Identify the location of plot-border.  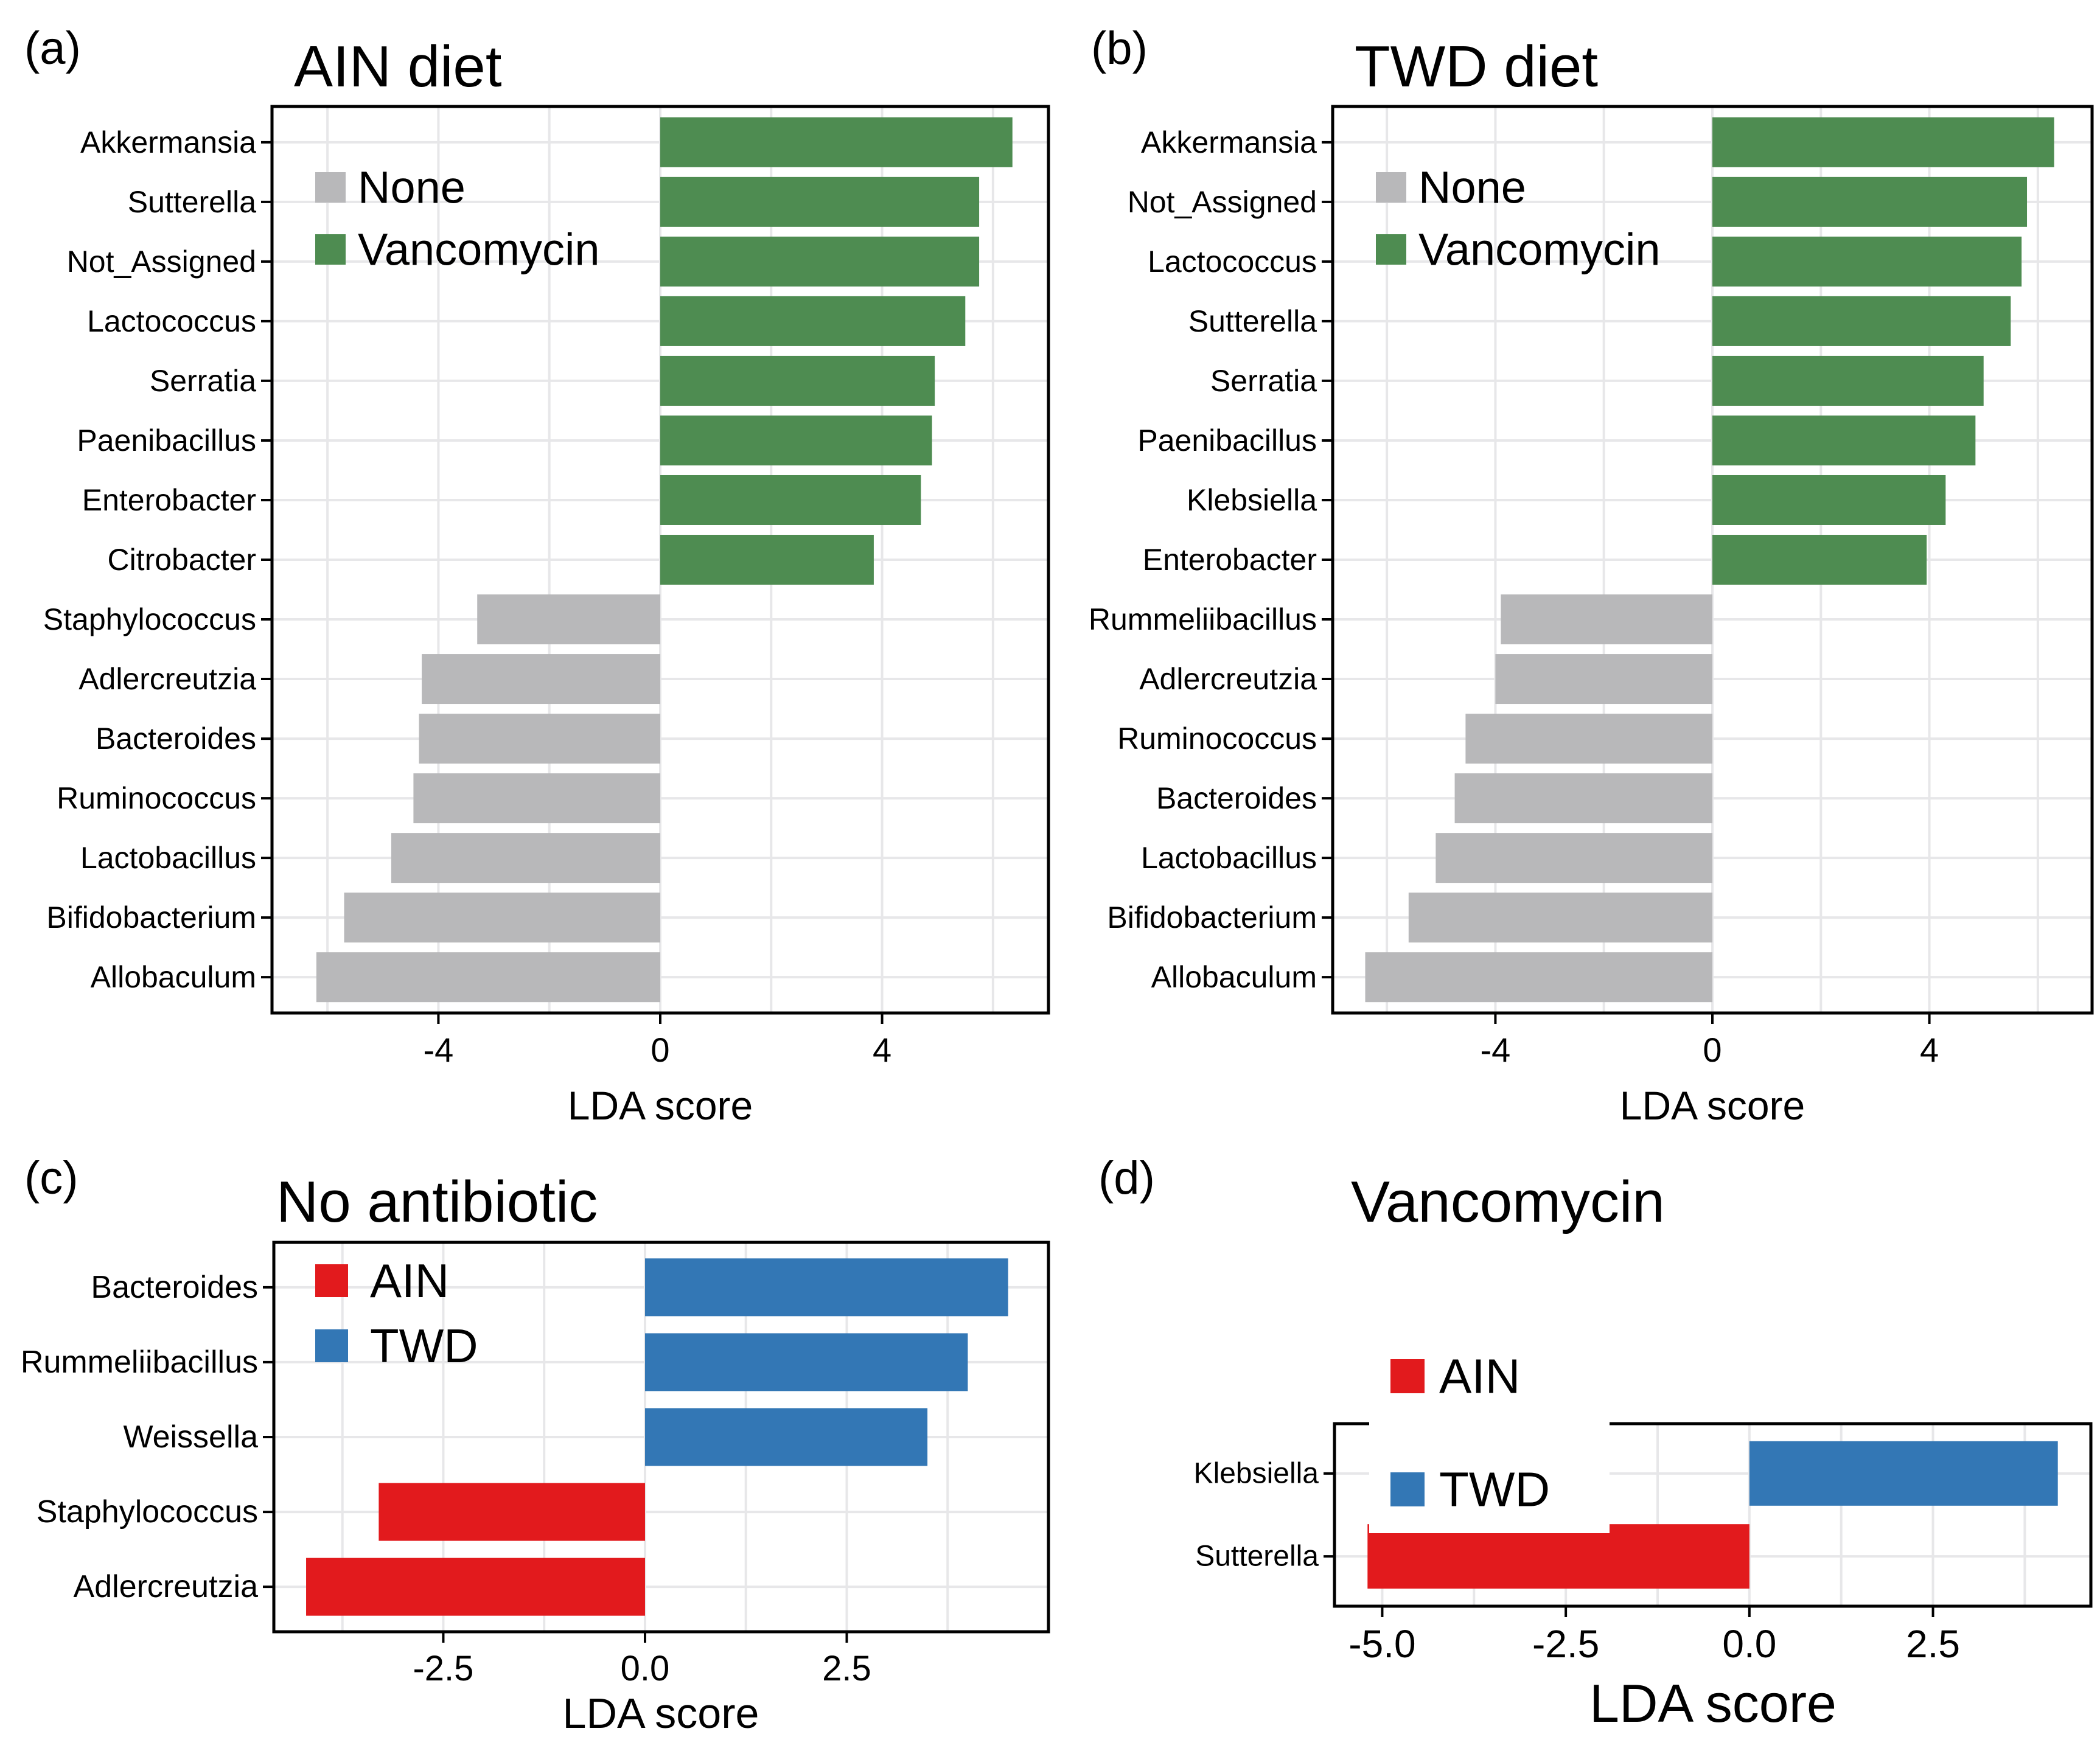
(1713, 1515).